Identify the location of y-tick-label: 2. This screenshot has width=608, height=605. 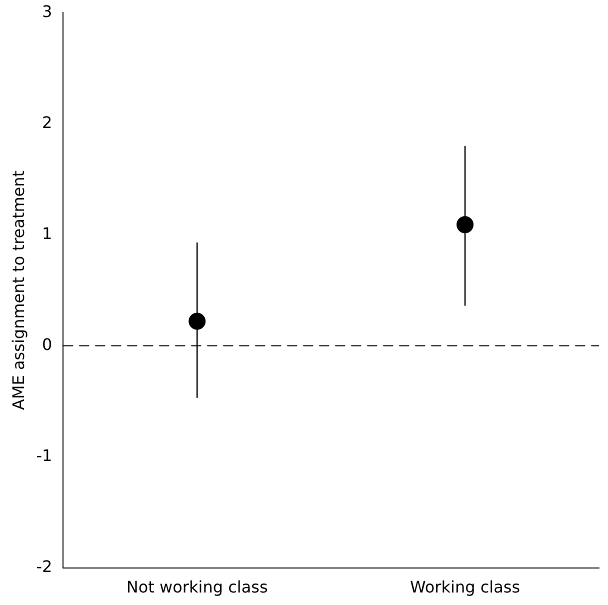
(47, 122).